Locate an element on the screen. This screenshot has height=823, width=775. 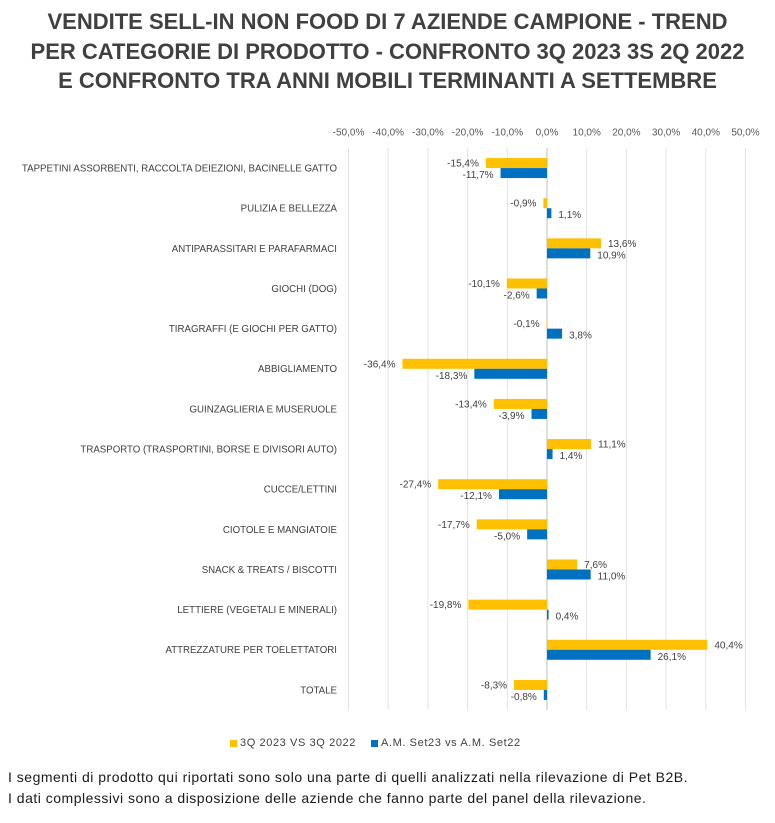
bar-3q-2023-vs-3q-2022-tiragraffi-e-giochi-per-gatto is located at coordinates (547, 323).